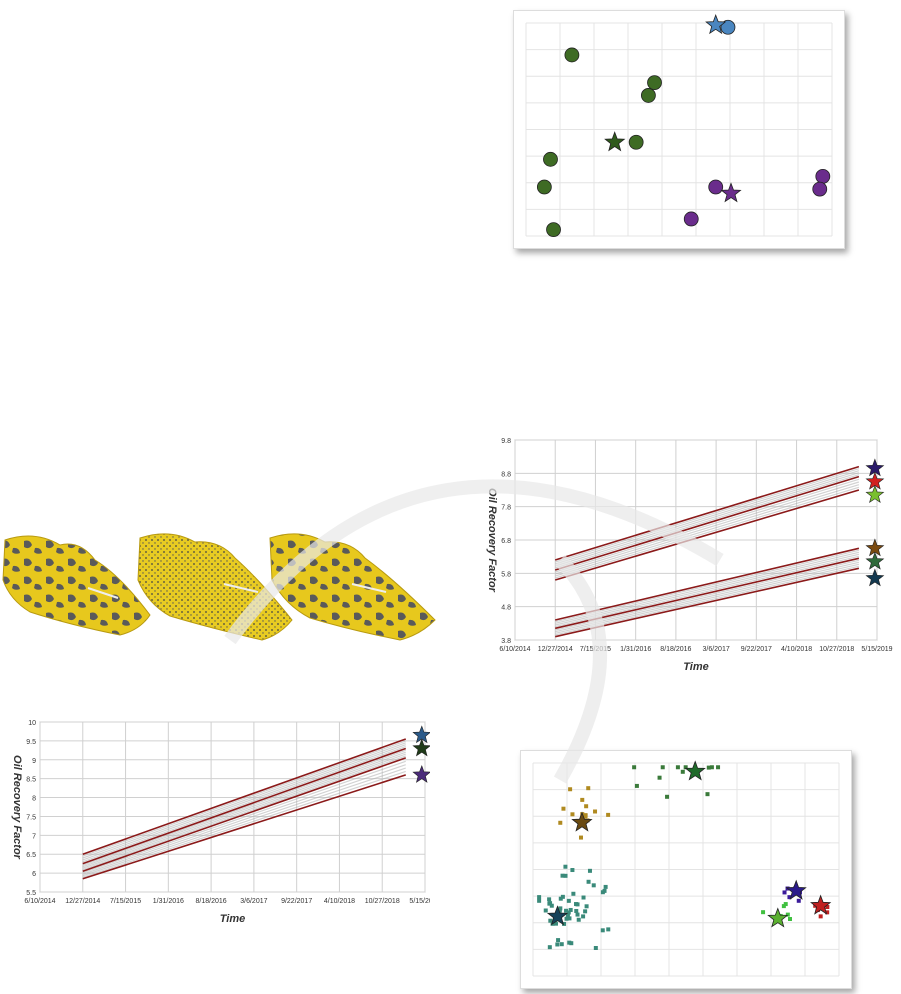 The image size is (901, 994). I want to click on x-tick-label: 1/31/2016, so click(168, 901).